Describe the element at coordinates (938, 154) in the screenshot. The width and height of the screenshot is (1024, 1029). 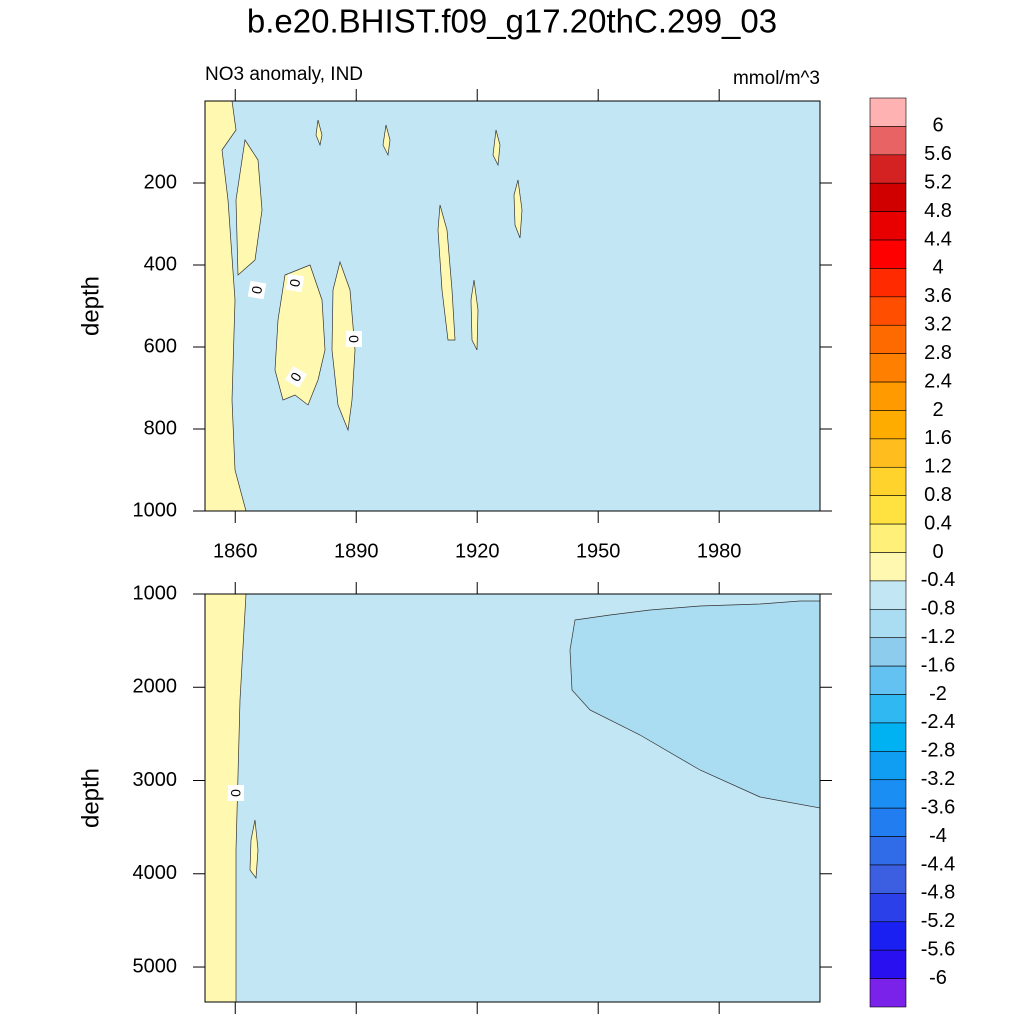
I see `colorbar-label: 5.6` at that location.